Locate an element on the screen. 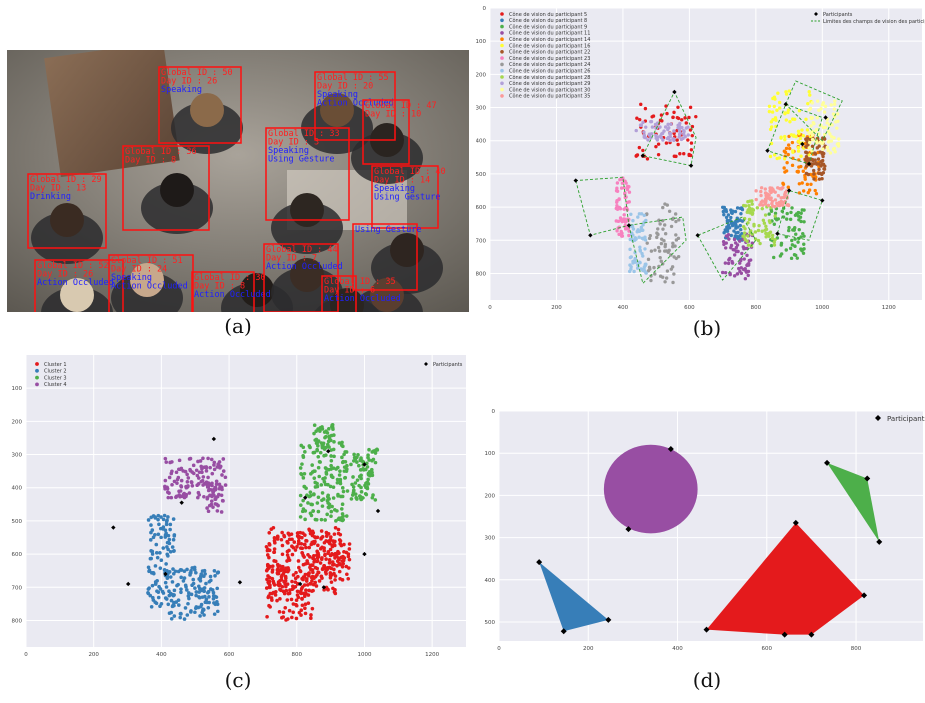  vision-cone-boundary is located at coordinates (657, 250).